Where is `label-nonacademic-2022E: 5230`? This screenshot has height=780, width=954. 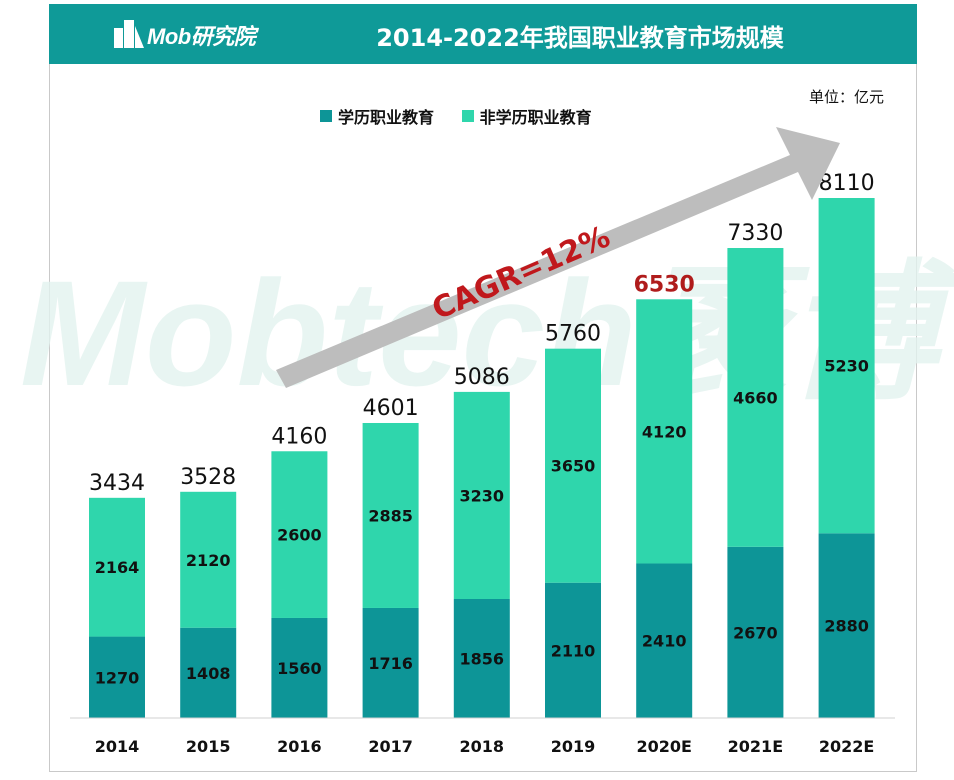
label-nonacademic-2022E: 5230 is located at coordinates (846, 366).